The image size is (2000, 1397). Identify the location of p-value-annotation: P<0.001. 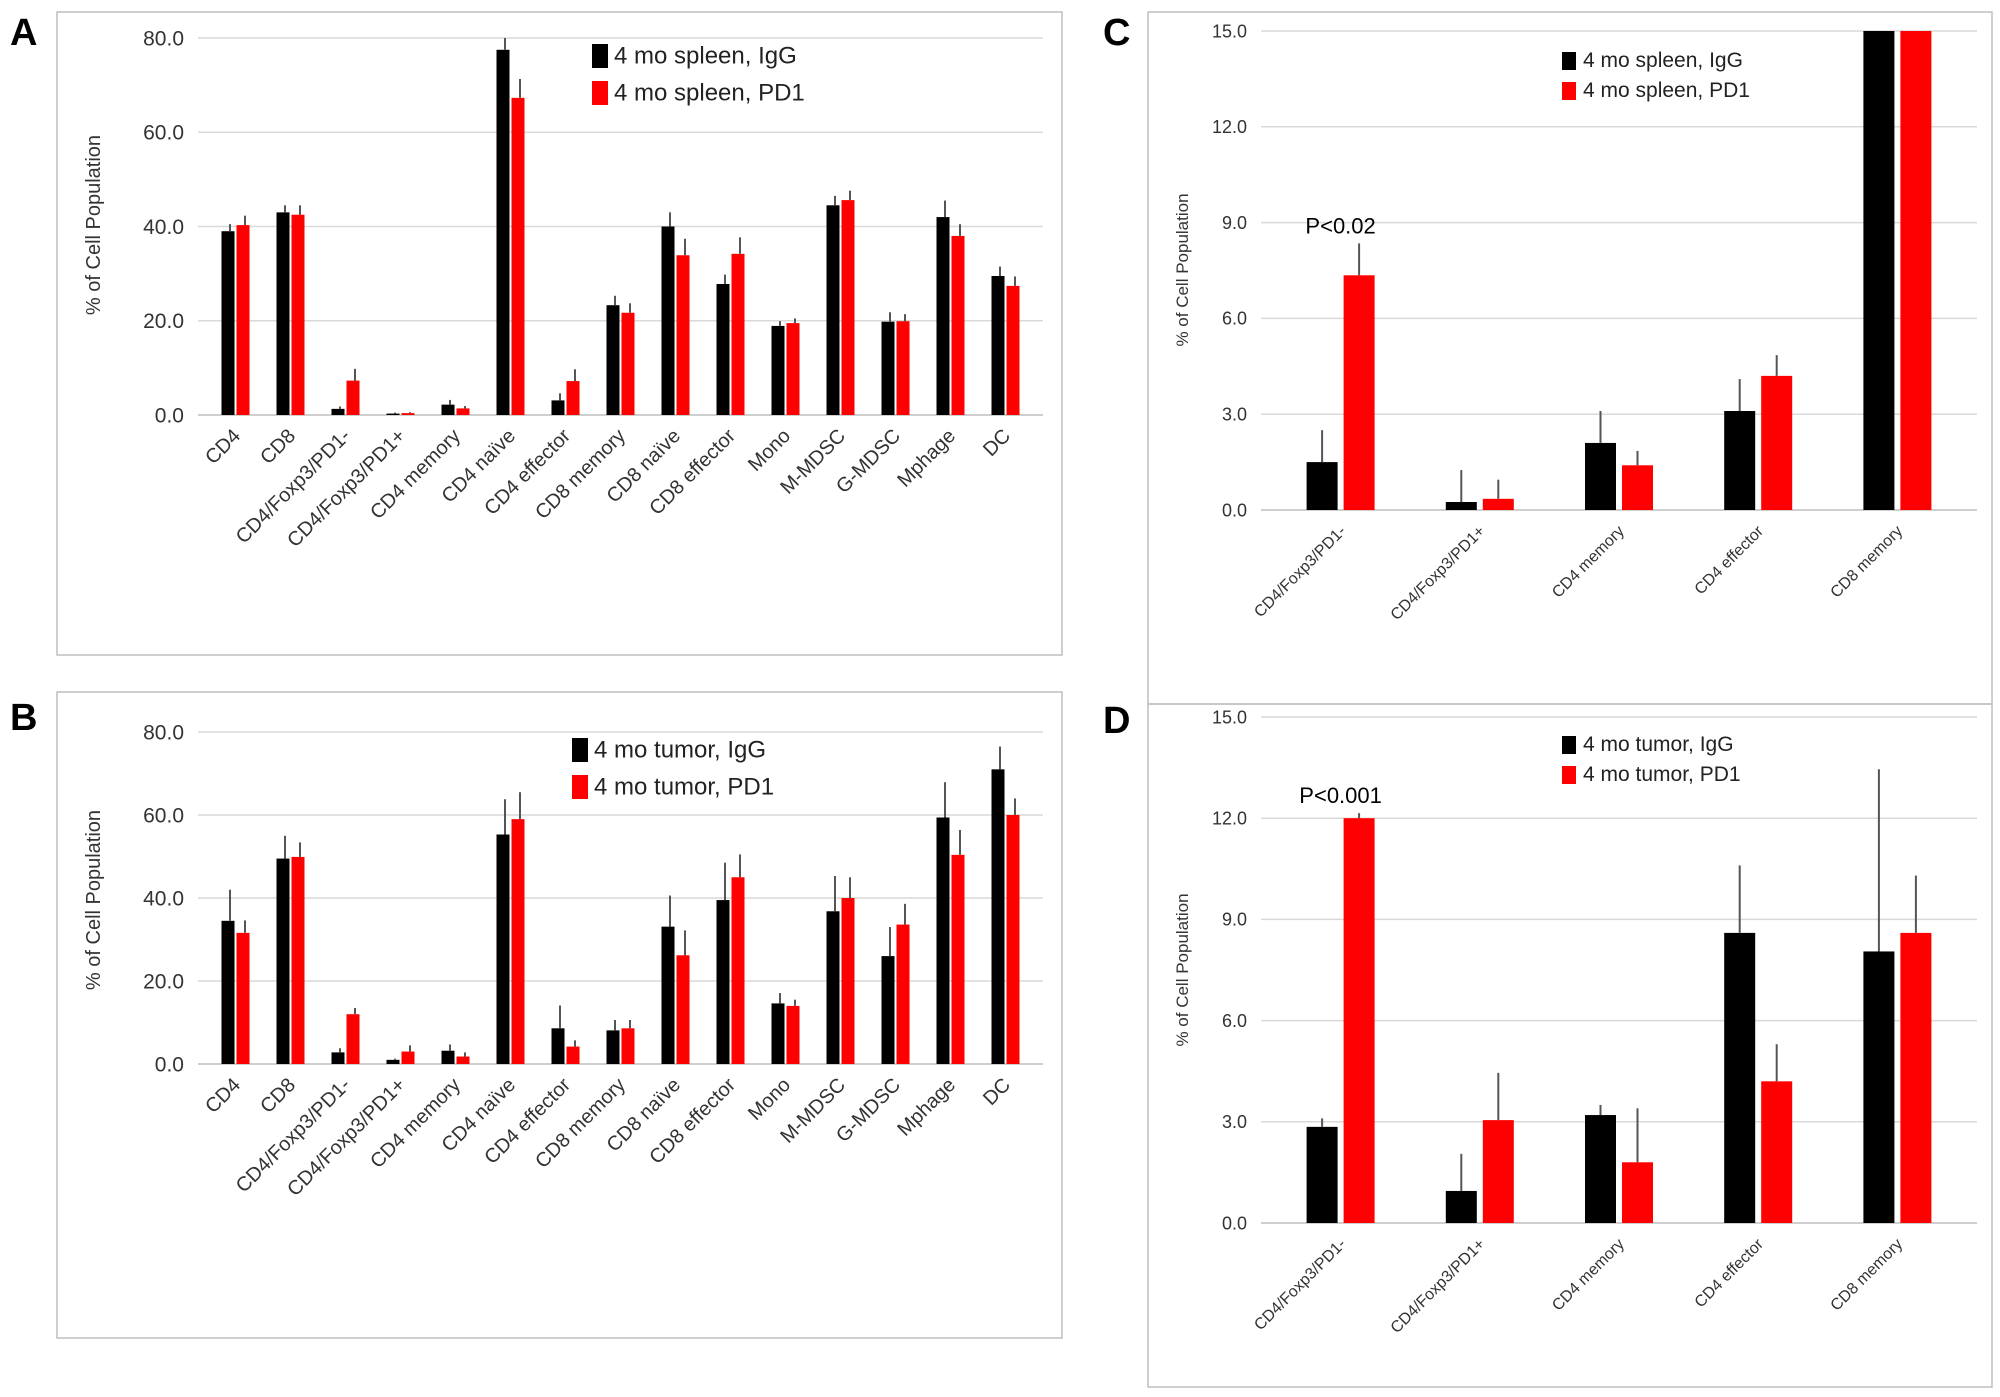
(1340, 795).